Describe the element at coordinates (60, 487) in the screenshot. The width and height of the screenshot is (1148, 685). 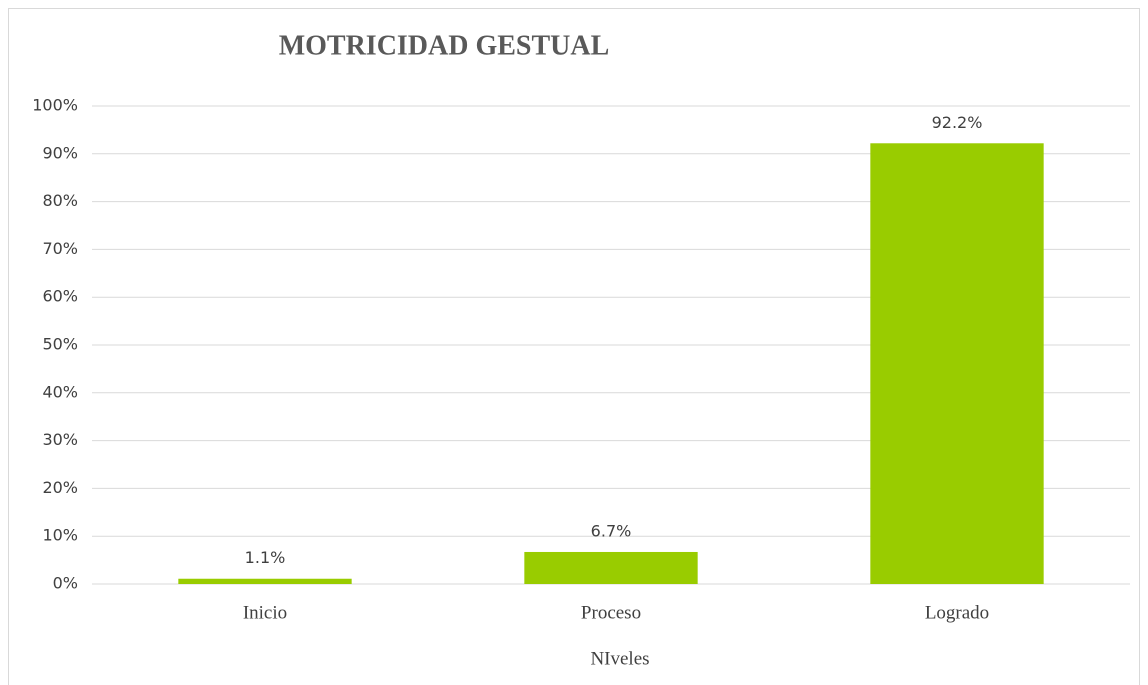
I see `y-tick-label: 20%` at that location.